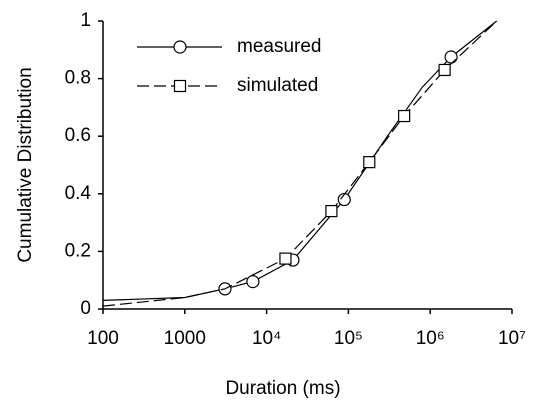 This screenshot has width=540, height=409. What do you see at coordinates (103, 338) in the screenshot?
I see `x-tick-label: 100` at bounding box center [103, 338].